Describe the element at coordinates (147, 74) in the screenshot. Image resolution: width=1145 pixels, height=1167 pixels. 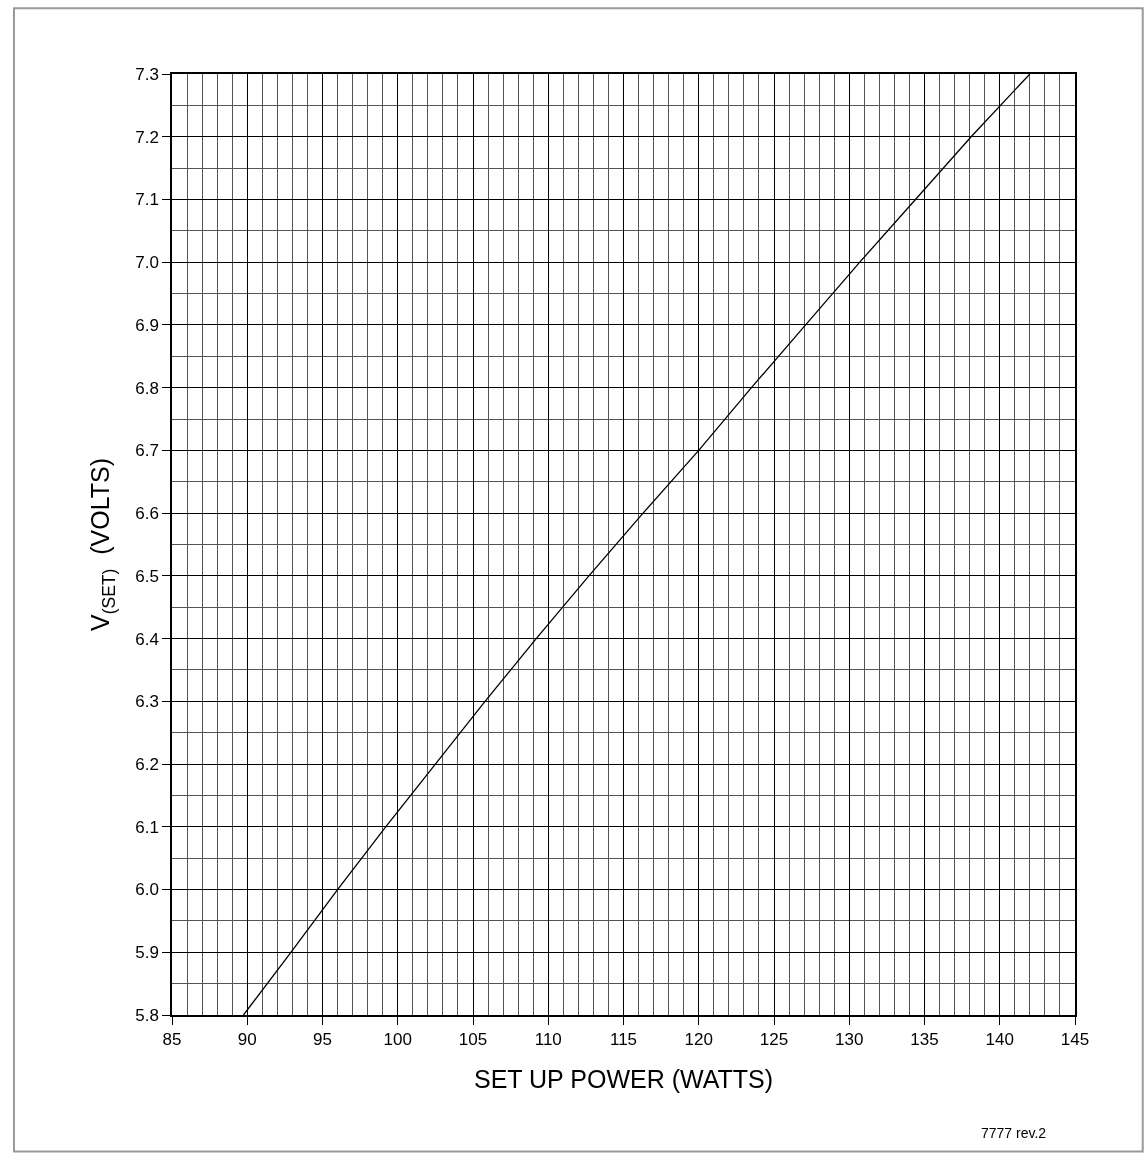
I see `y-tick-label: 7.3` at that location.